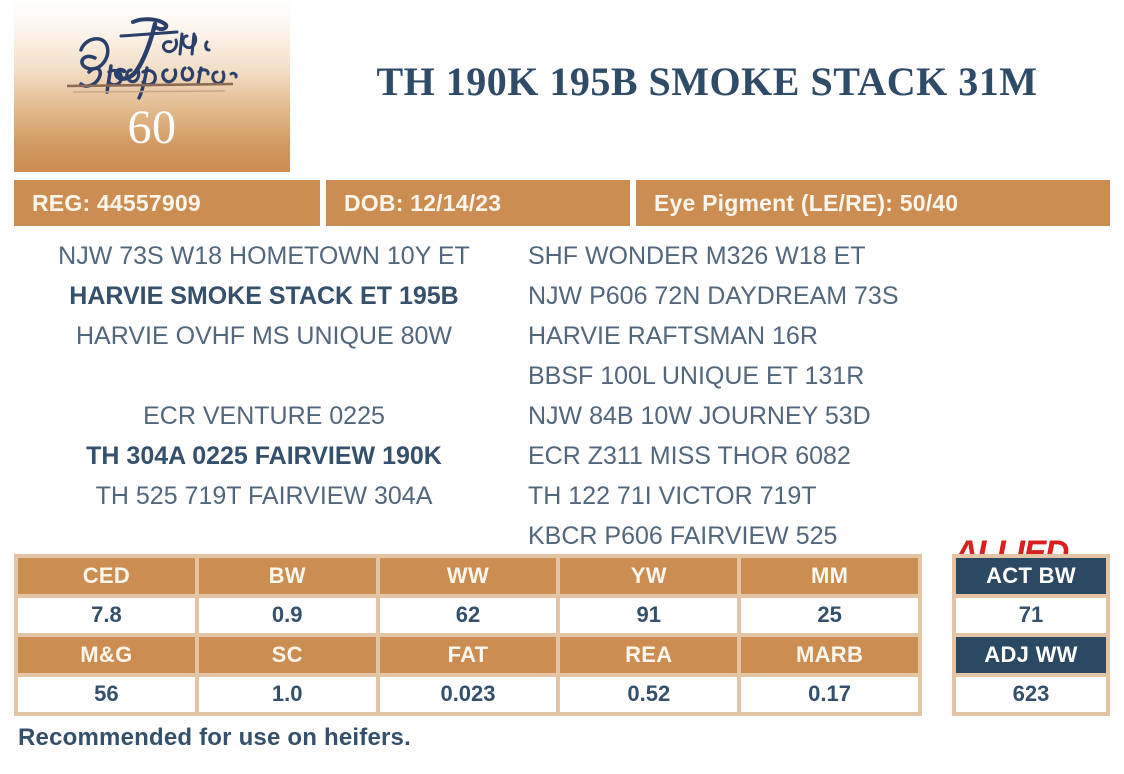 The image size is (1124, 774). What do you see at coordinates (713, 296) in the screenshot?
I see `pedigree-line: NJW P606 72N DAYDREAM 73S` at bounding box center [713, 296].